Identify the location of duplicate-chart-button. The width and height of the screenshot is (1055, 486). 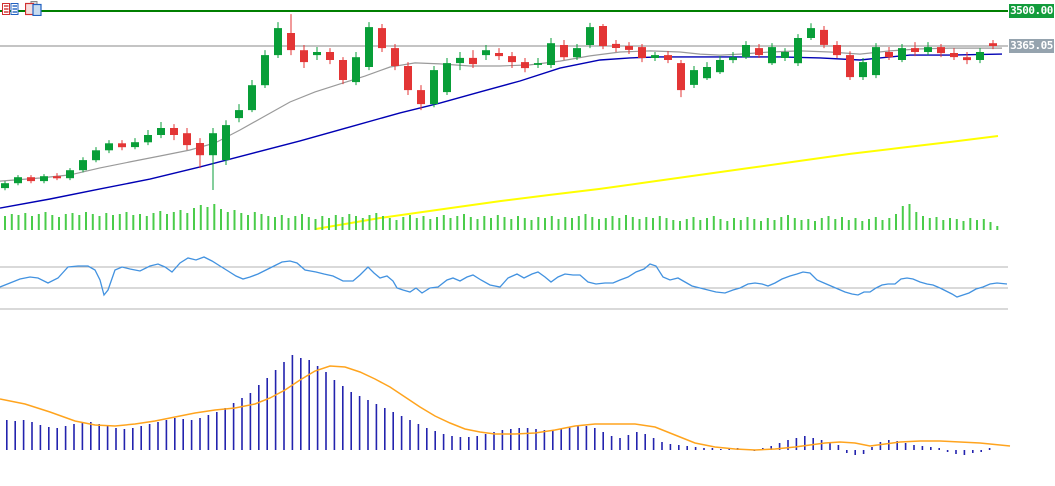
(33, 9).